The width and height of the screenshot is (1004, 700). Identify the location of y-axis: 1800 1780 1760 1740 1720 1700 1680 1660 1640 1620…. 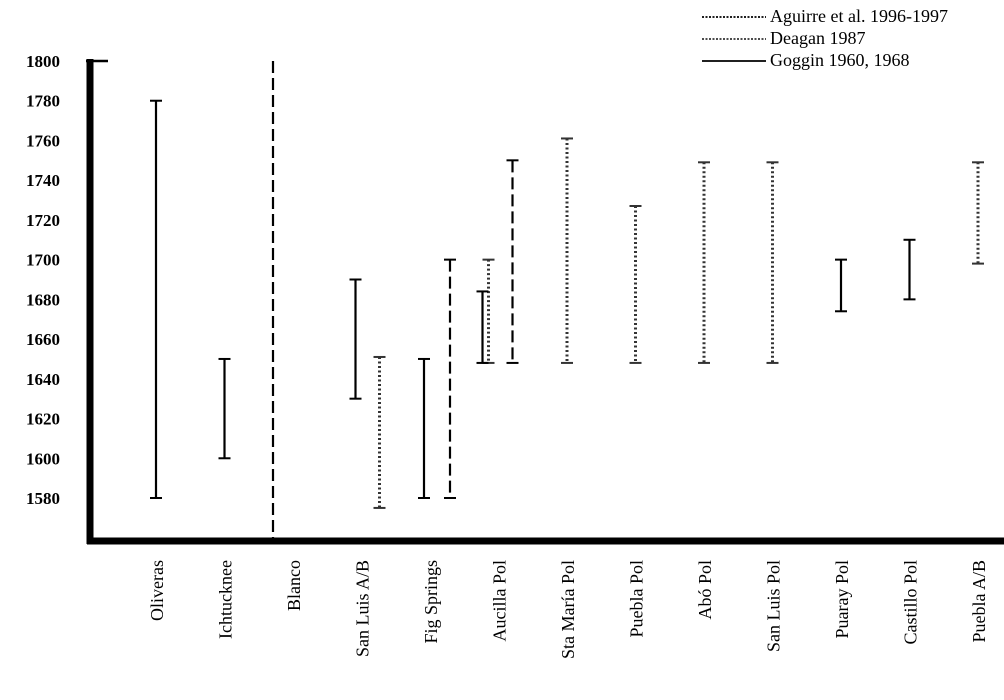
(67, 298).